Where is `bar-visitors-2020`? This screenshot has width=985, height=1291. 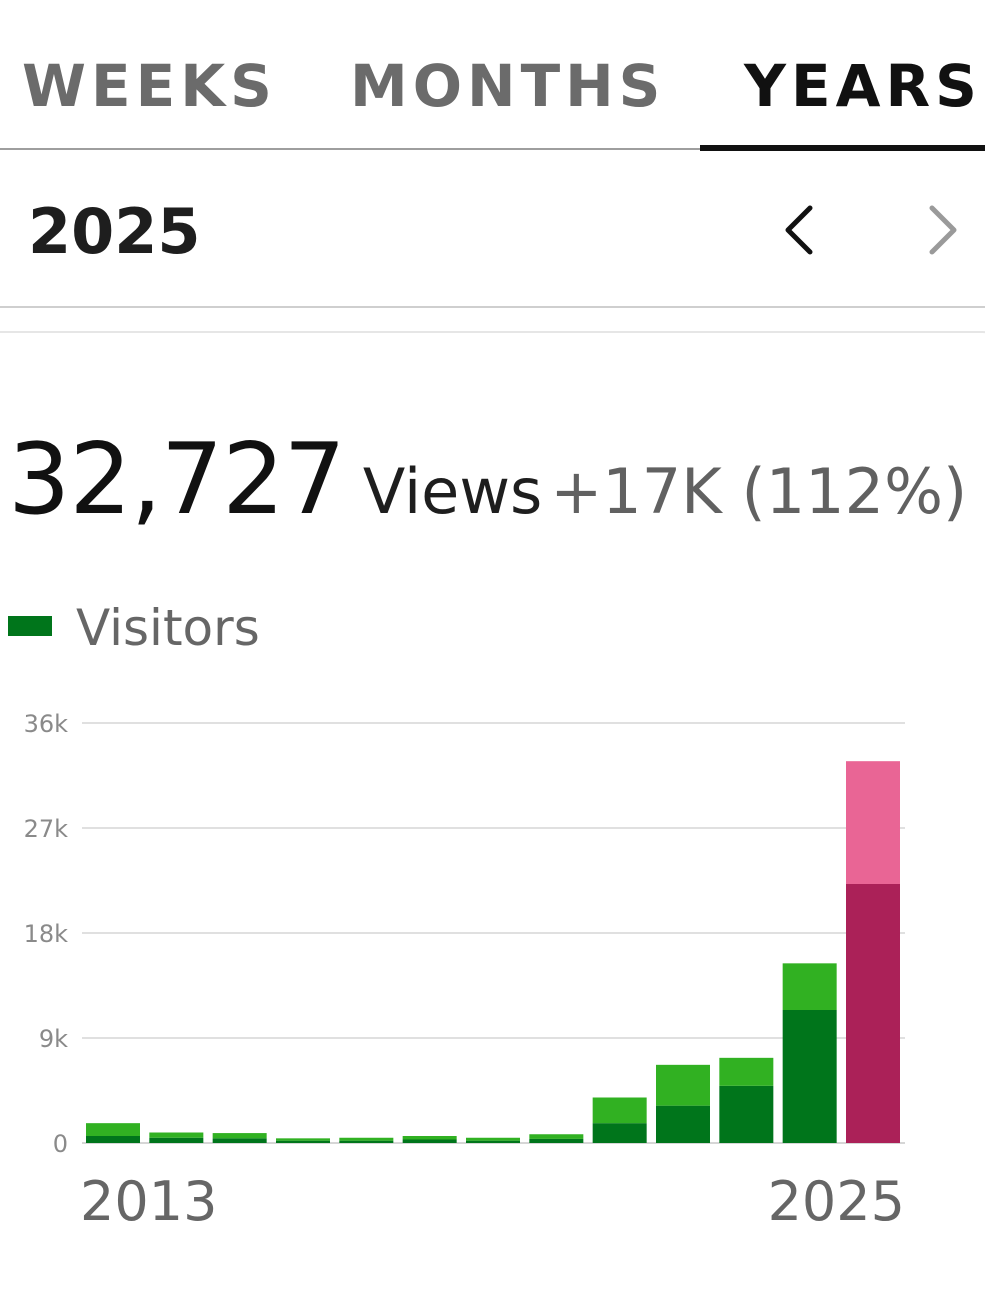 bar-visitors-2020 is located at coordinates (556, 1140).